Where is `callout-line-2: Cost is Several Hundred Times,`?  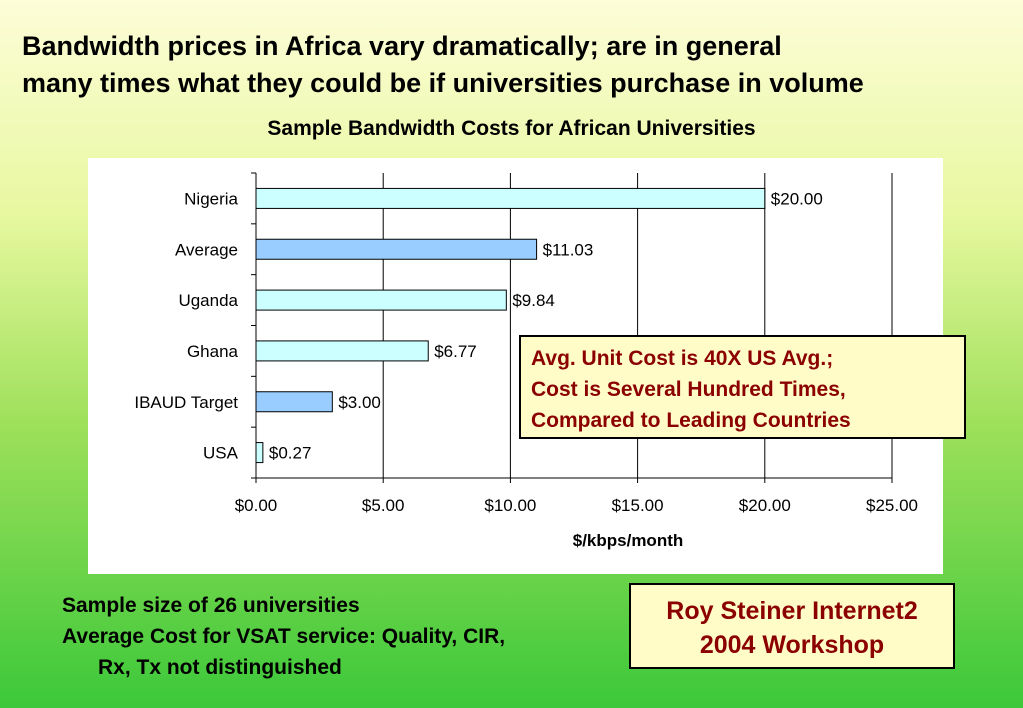
callout-line-2: Cost is Several Hundred Times, is located at coordinates (688, 389).